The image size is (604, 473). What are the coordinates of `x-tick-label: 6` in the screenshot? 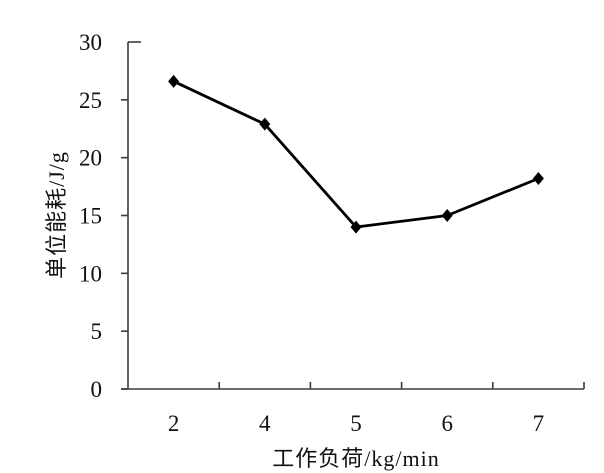 It's located at (447, 423).